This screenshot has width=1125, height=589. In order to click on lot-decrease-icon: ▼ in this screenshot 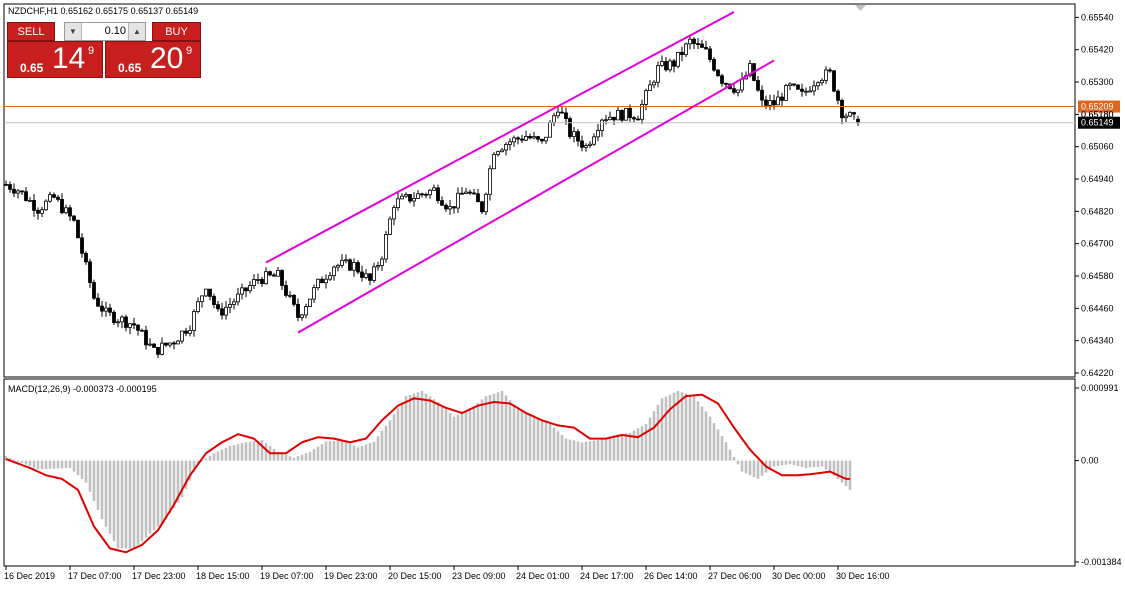, I will do `click(73, 31)`.